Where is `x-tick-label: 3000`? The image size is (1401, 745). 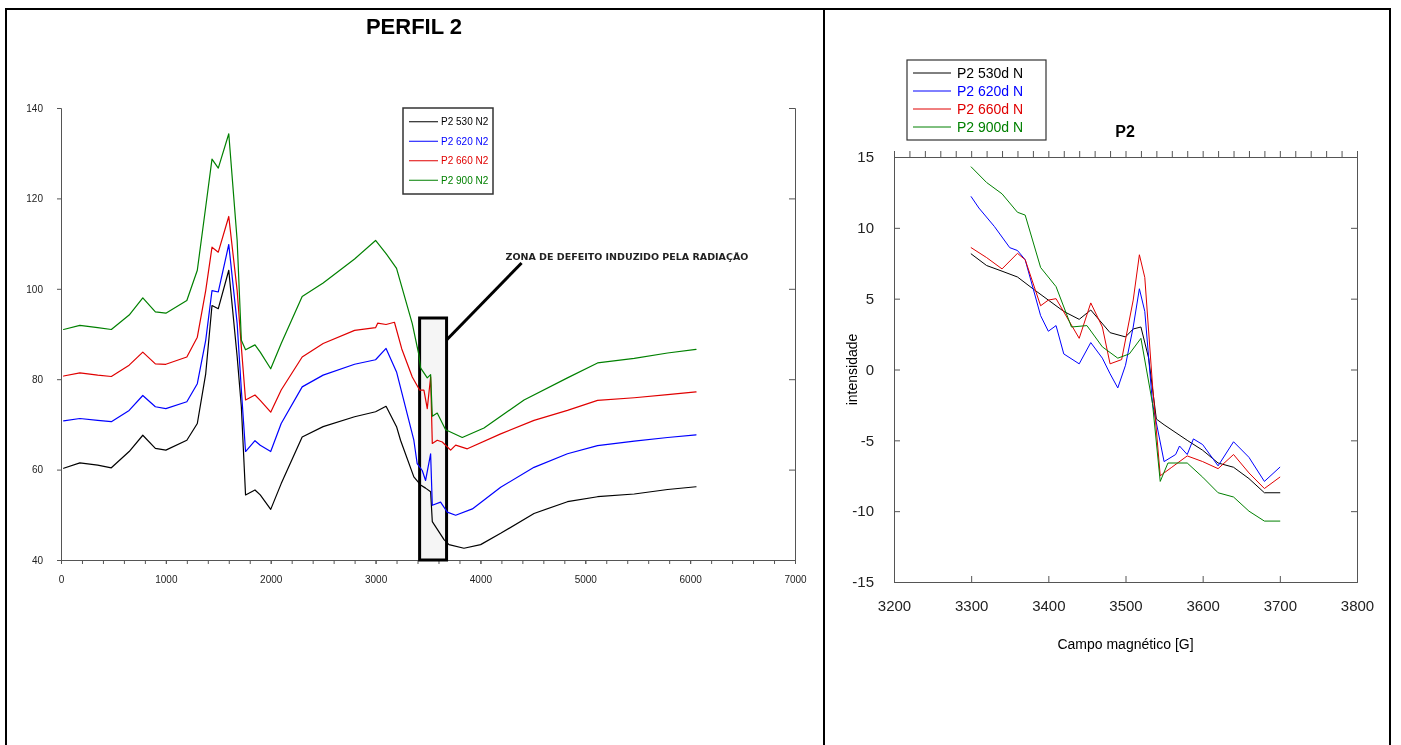
x-tick-label: 3000 is located at coordinates (376, 580).